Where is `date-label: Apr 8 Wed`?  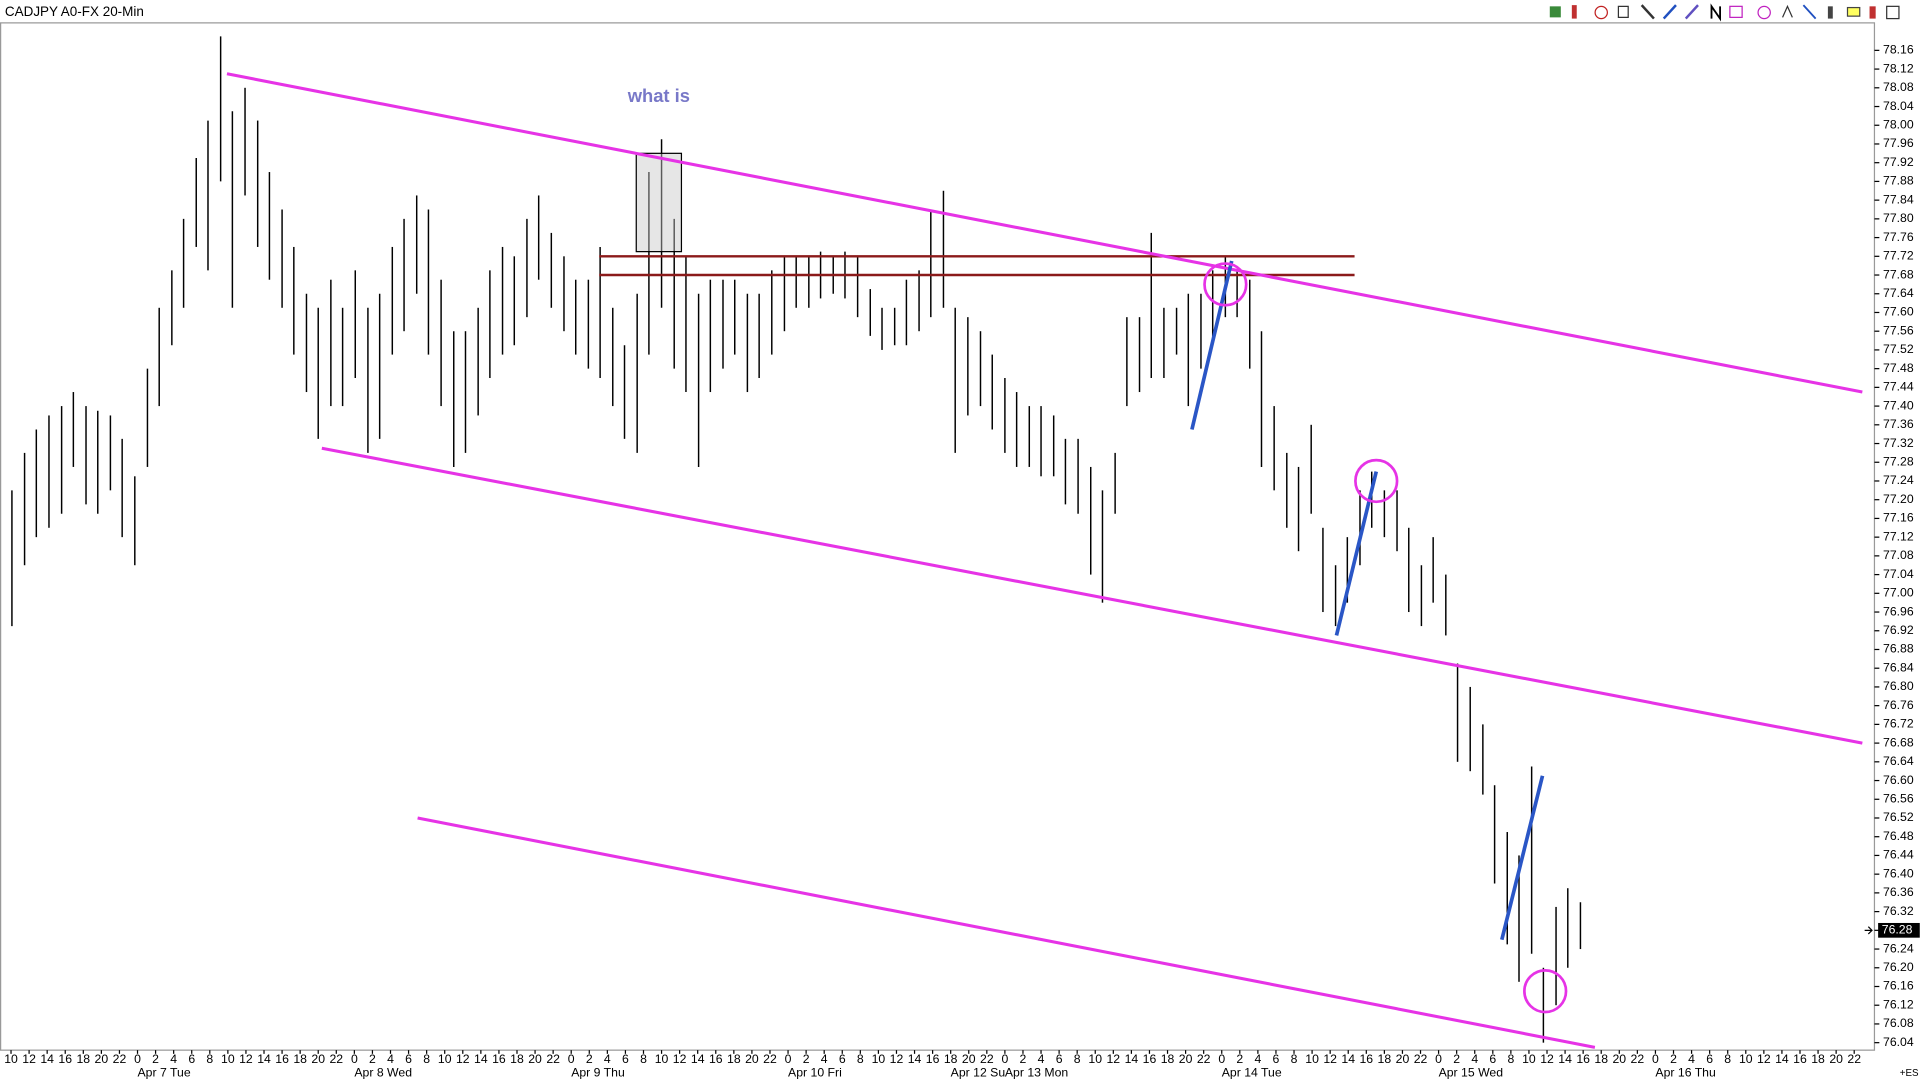 date-label: Apr 8 Wed is located at coordinates (383, 1073).